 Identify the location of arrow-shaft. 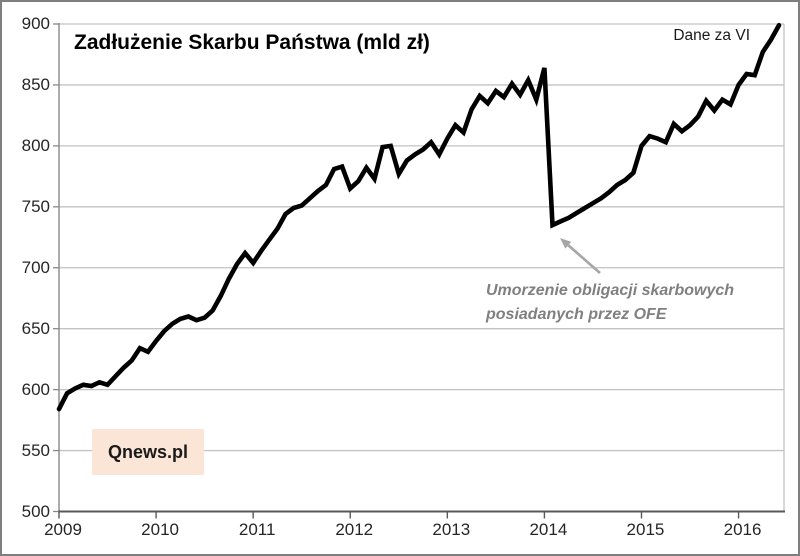
(584, 259).